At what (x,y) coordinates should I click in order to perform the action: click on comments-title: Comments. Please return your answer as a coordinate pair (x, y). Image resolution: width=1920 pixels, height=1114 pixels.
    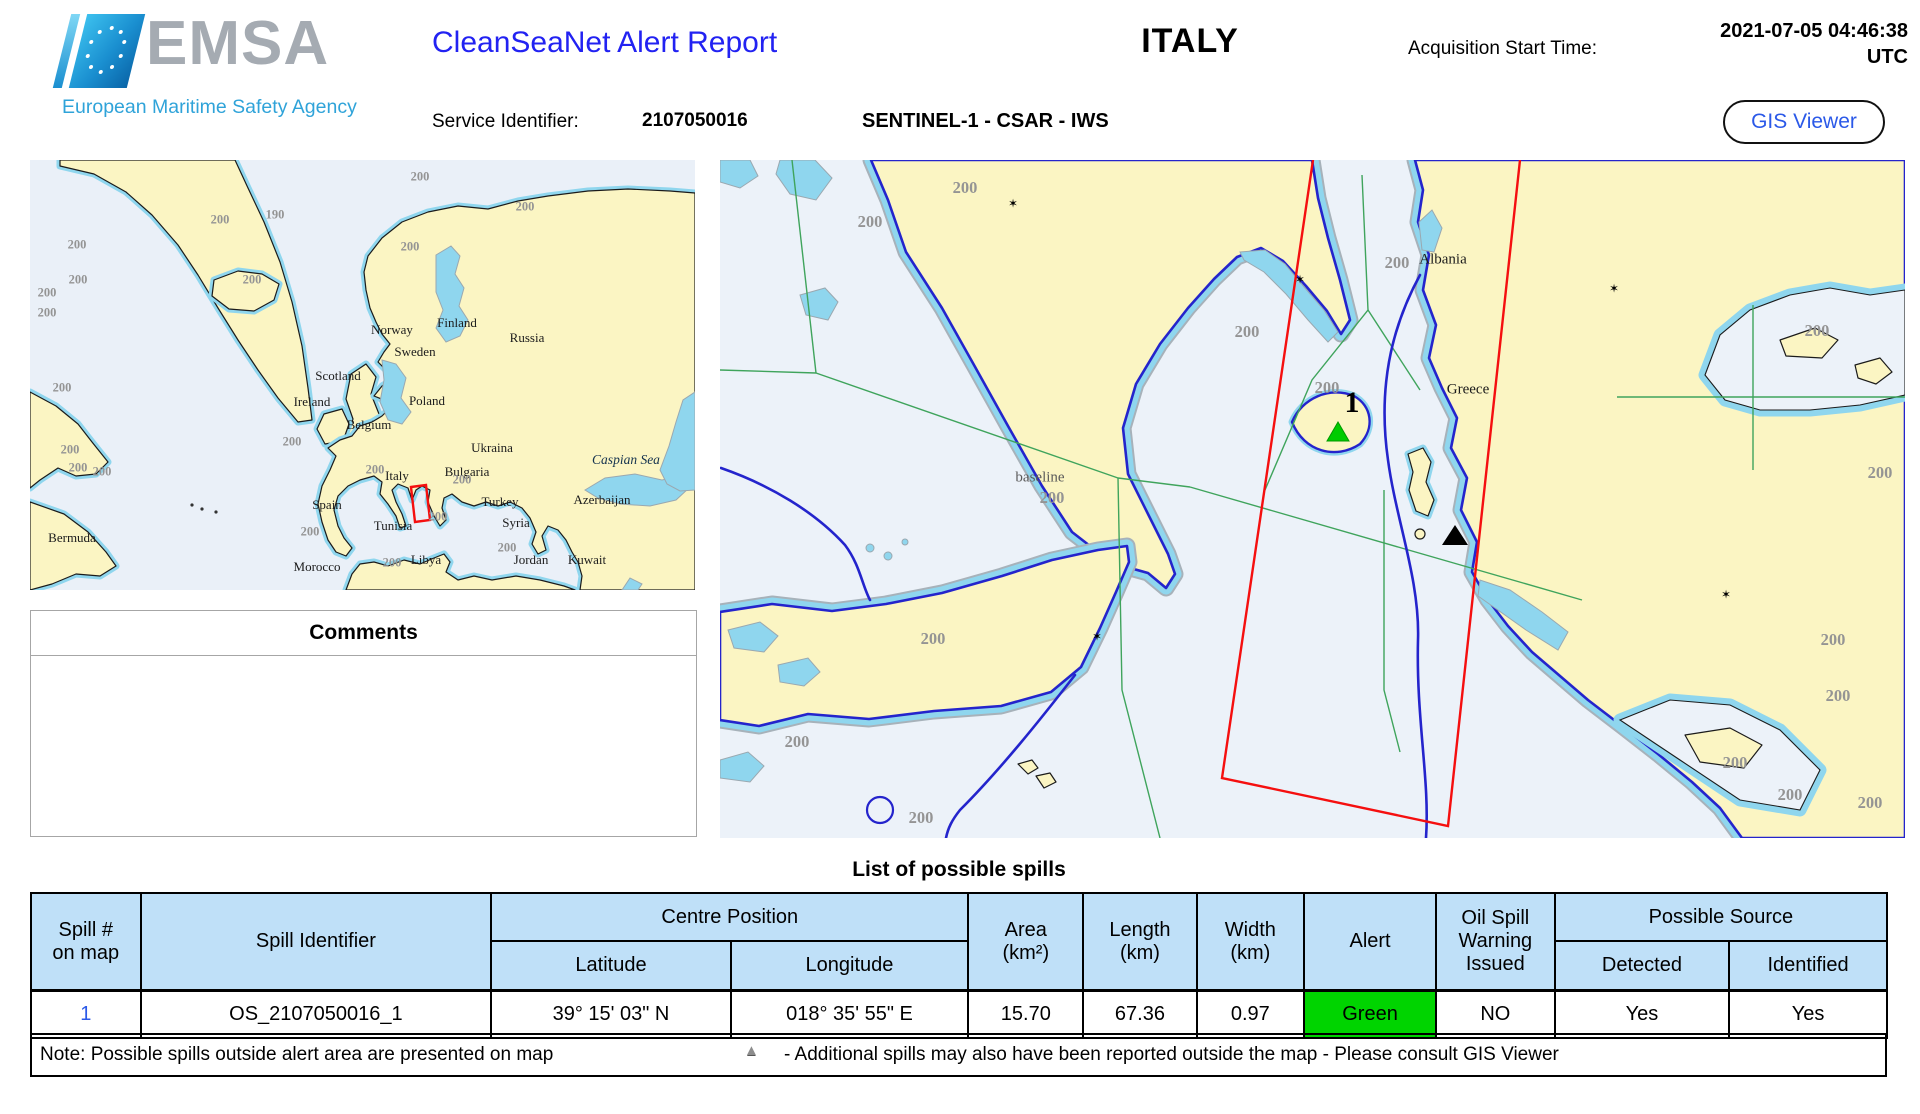
    Looking at the image, I should click on (363, 633).